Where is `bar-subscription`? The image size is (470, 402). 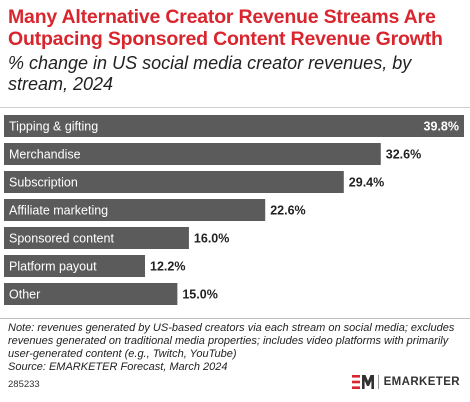
bar-subscription is located at coordinates (174, 182).